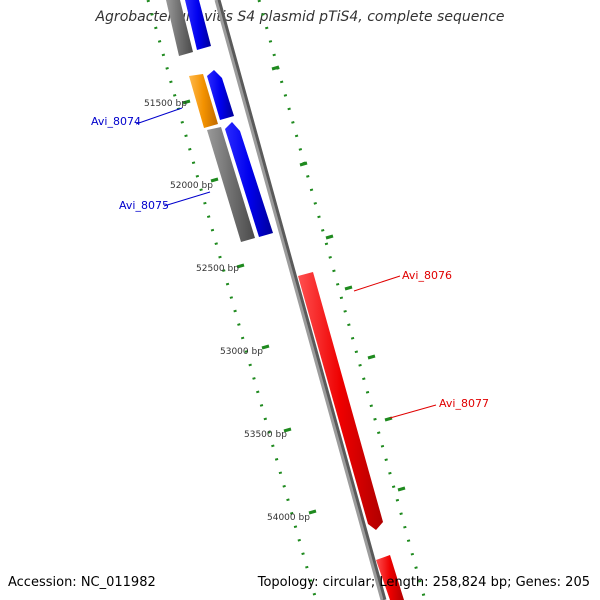 Image resolution: width=600 pixels, height=600 pixels. I want to click on gene-label-avi-8076: Avi_8076, so click(427, 275).